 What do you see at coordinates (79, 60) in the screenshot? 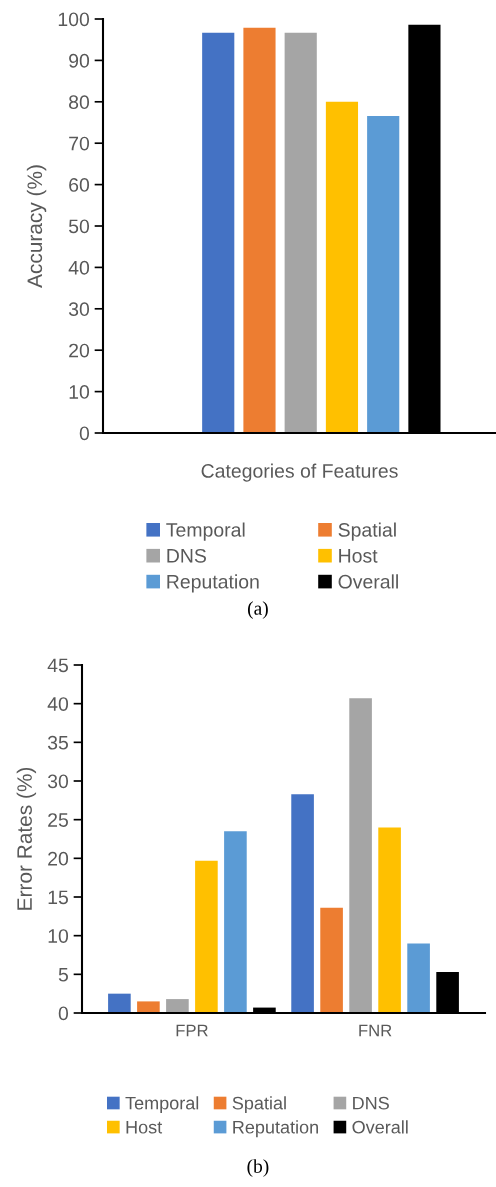
I see `y-tick-label: 90` at bounding box center [79, 60].